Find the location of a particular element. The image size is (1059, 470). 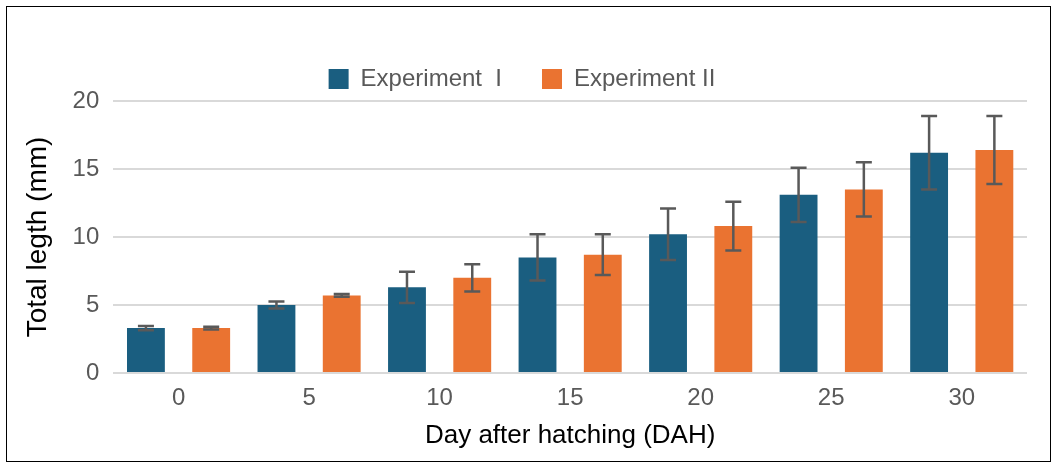

legend-label: Experiment I is located at coordinates (431, 77).